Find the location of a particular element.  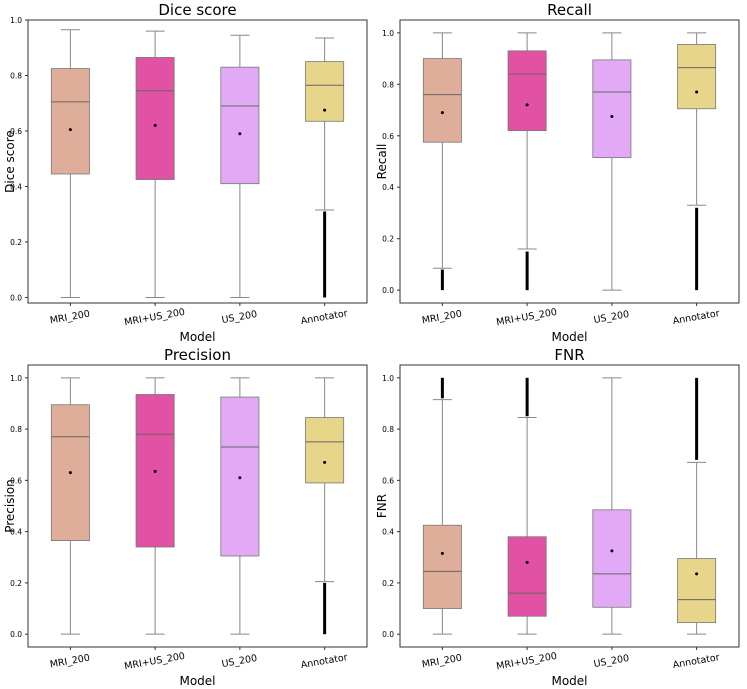

y-axis-label: Dice score is located at coordinates (10, 161).